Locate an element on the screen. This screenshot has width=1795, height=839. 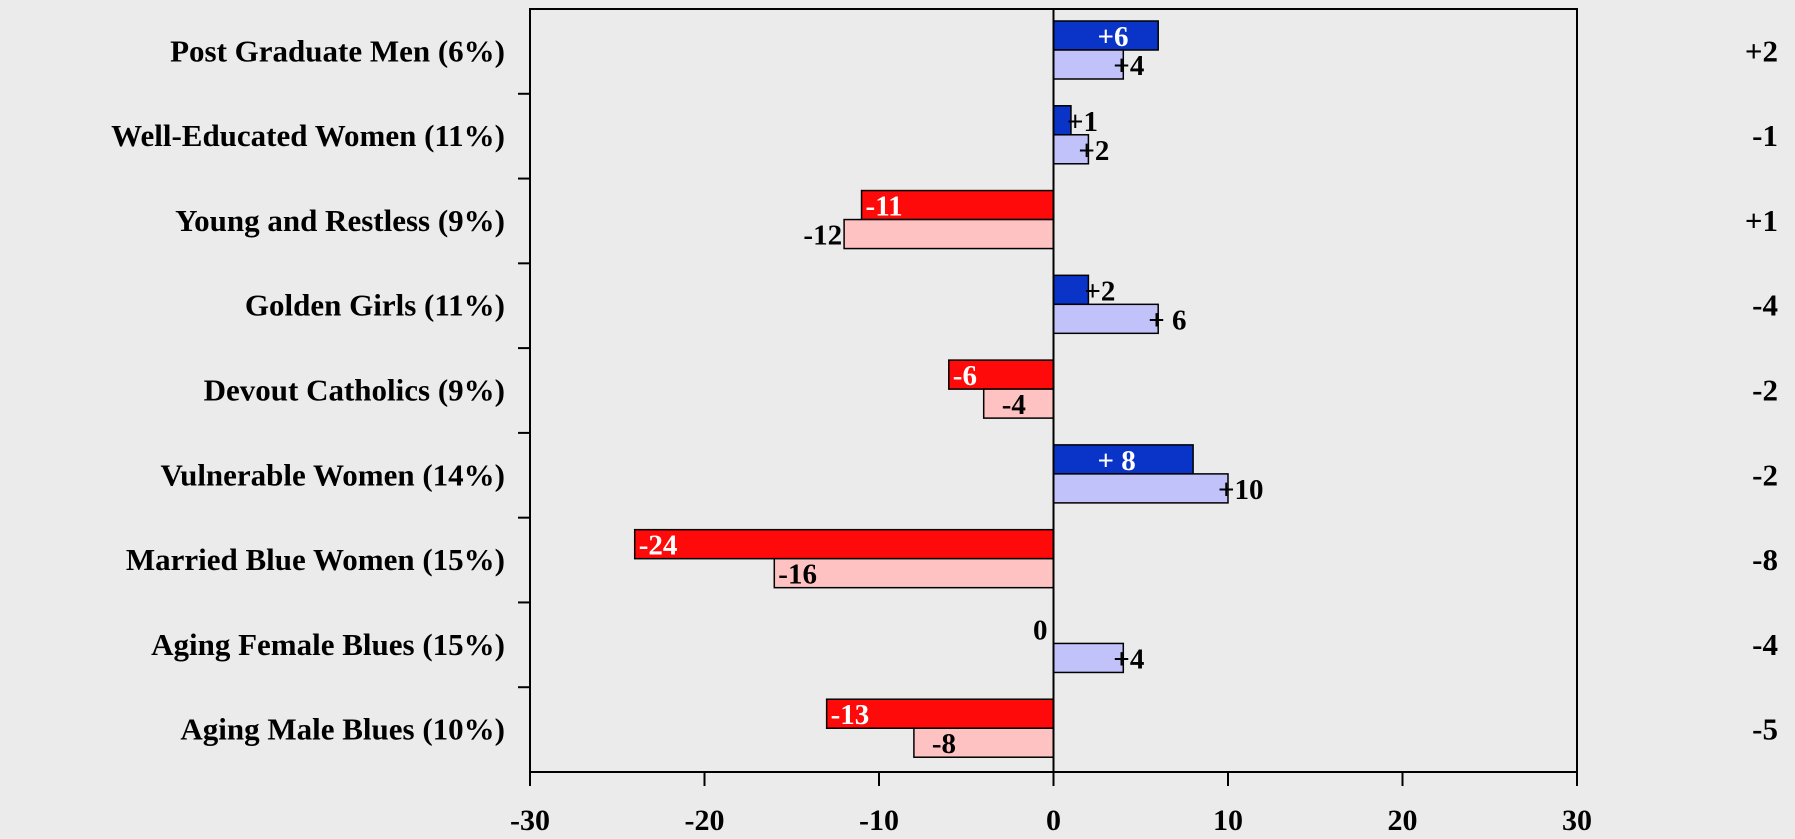
data-label-series-2-cat-6: +10 is located at coordinates (1241, 490).